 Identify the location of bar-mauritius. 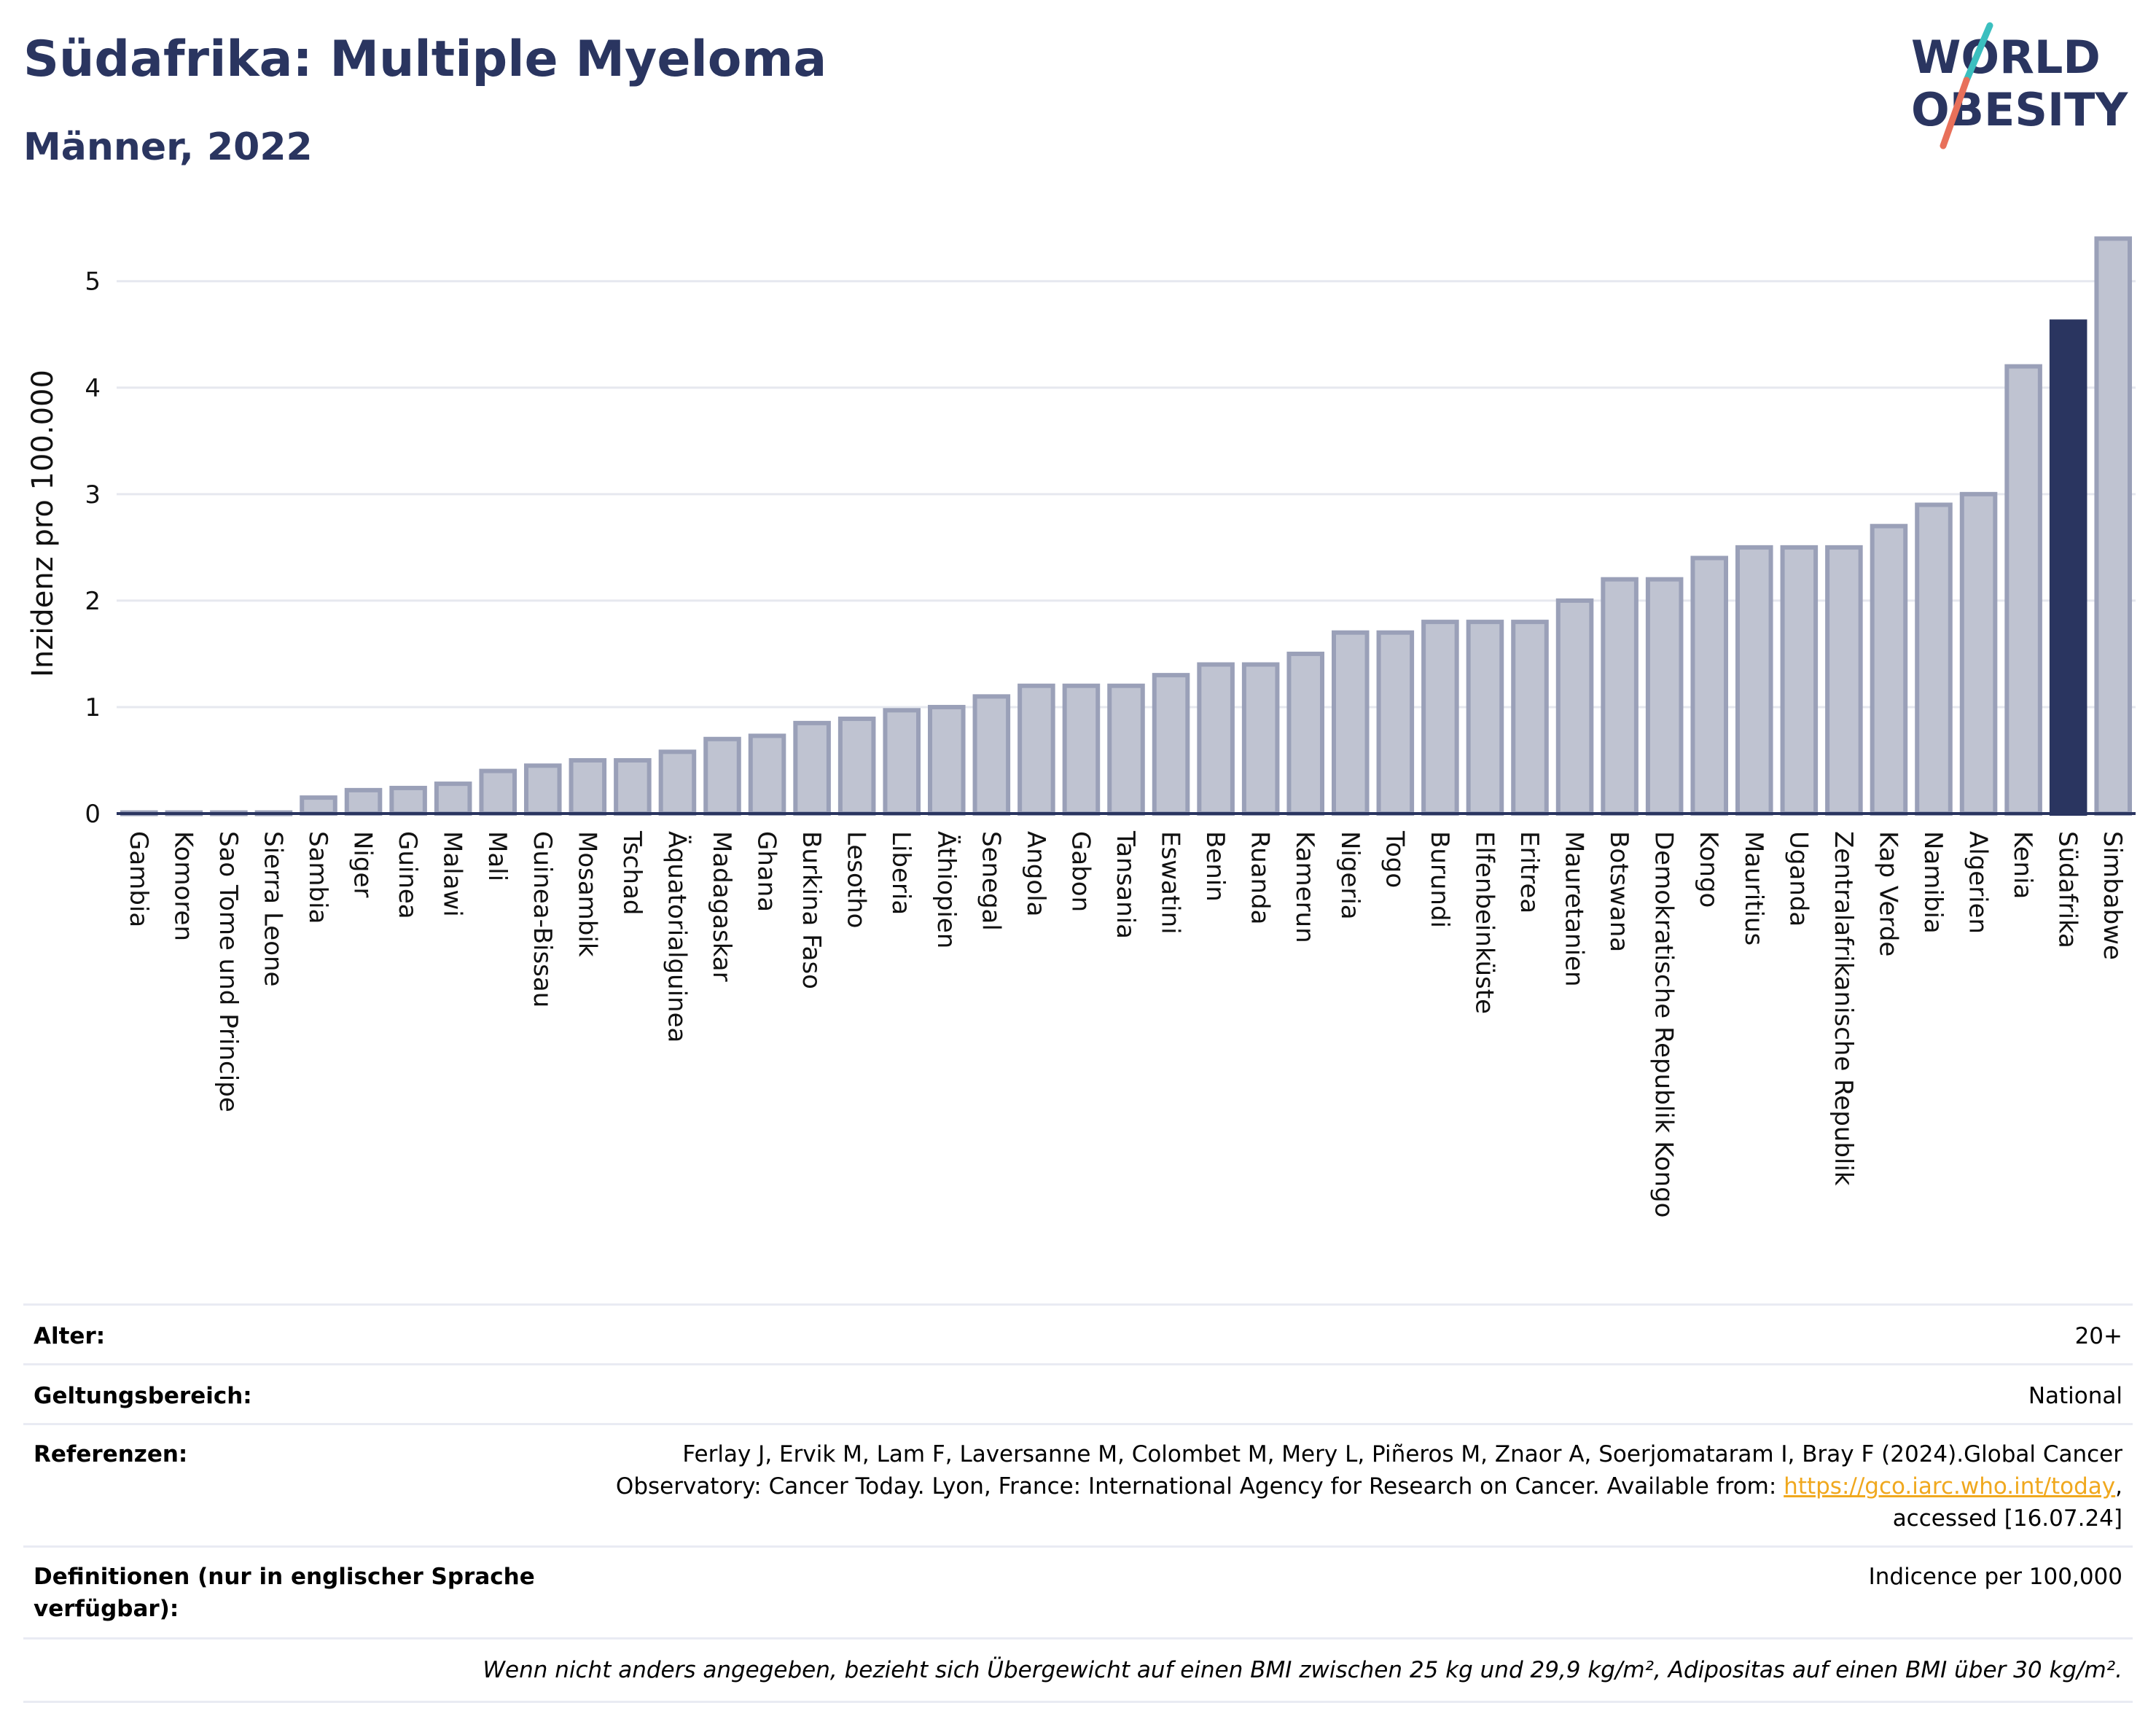
(1754, 680).